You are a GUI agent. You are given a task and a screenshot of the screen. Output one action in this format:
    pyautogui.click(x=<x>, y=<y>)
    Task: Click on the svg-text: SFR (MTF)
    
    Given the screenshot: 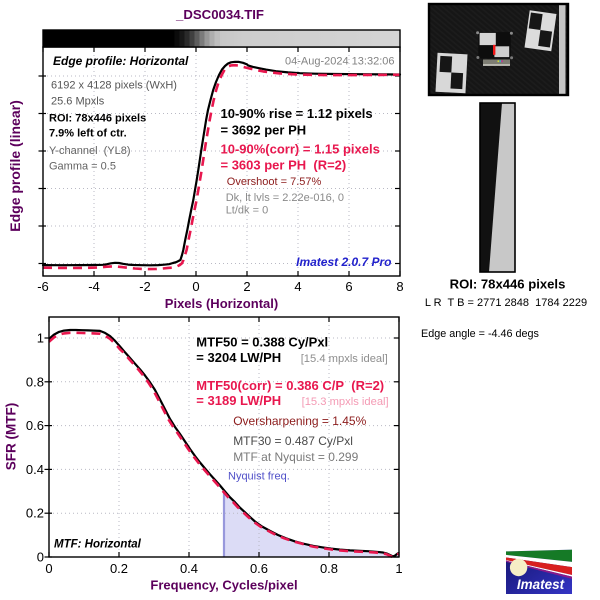 What is the action you would take?
    pyautogui.click(x=11, y=436)
    